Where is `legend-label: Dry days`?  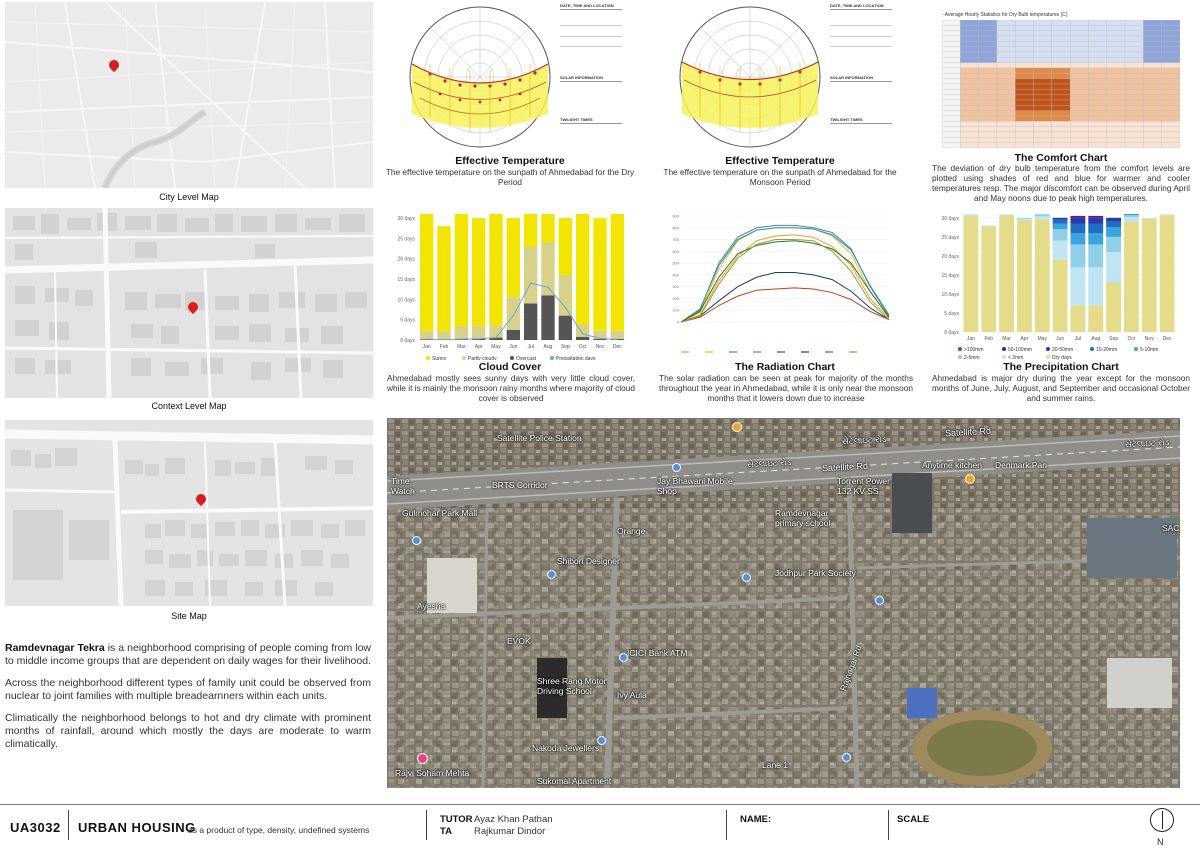
legend-label: Dry days is located at coordinates (1062, 358).